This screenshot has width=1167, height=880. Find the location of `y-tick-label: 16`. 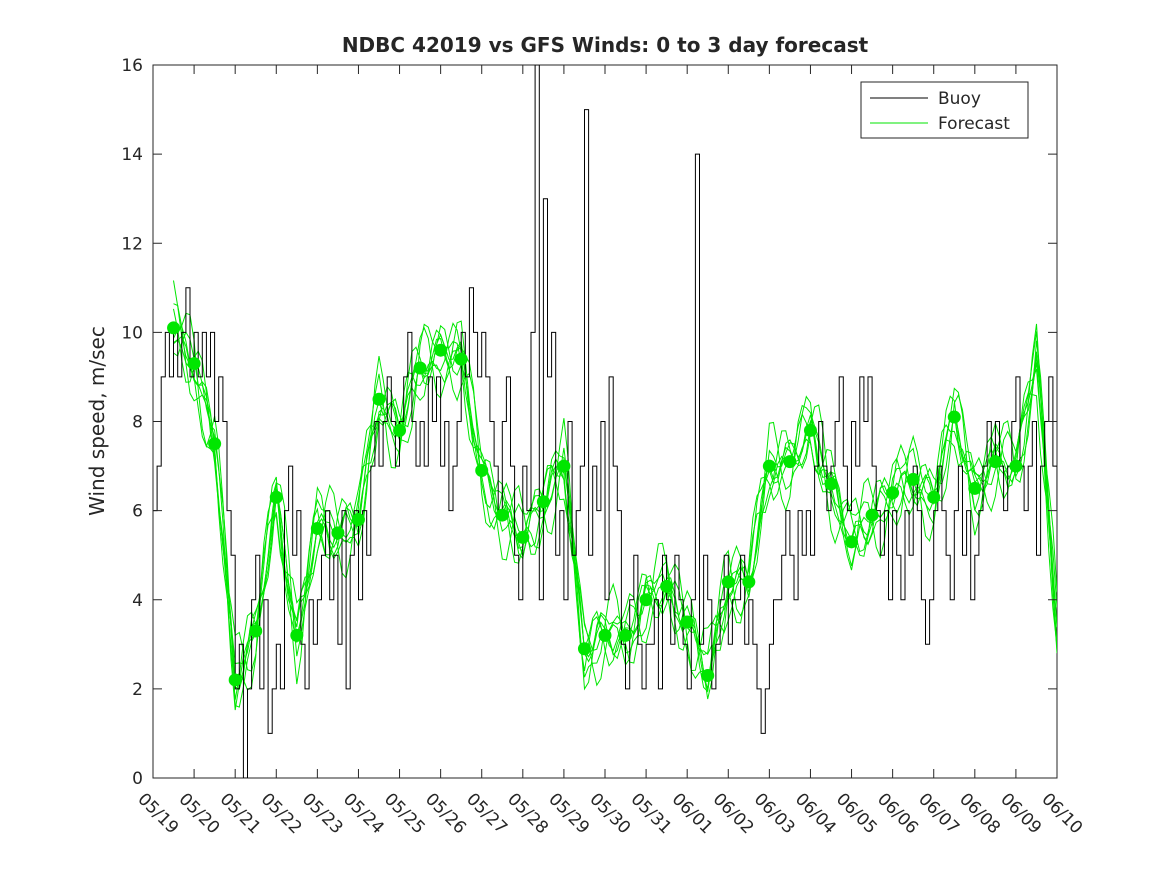

y-tick-label: 16 is located at coordinates (132, 66).